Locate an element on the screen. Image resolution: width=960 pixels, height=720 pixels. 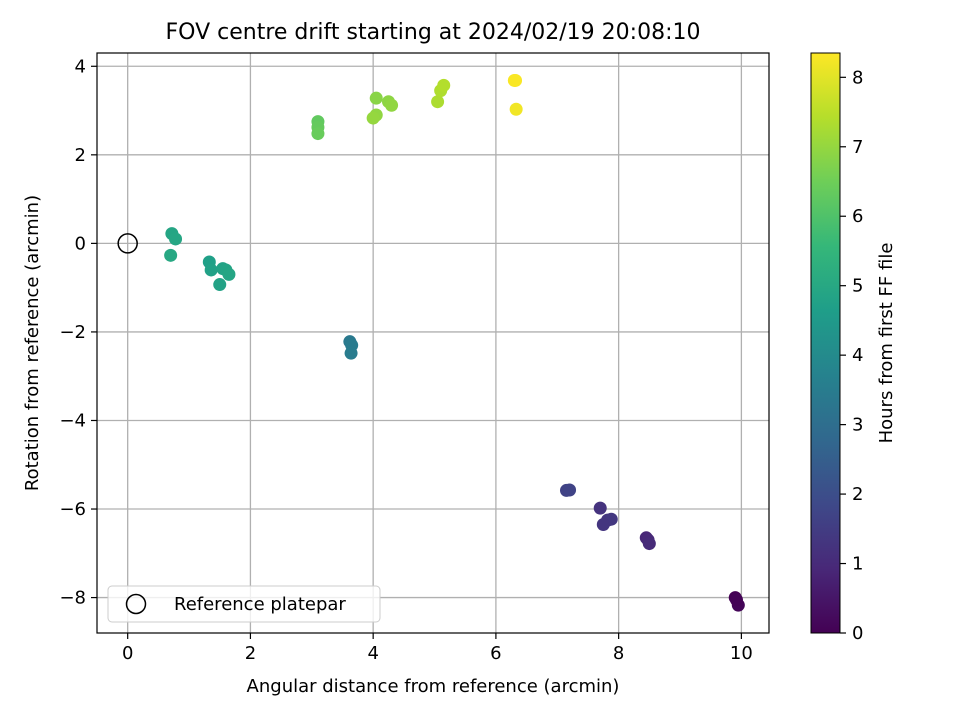
legend-entry-reference: Reference platepar is located at coordinates (260, 604).